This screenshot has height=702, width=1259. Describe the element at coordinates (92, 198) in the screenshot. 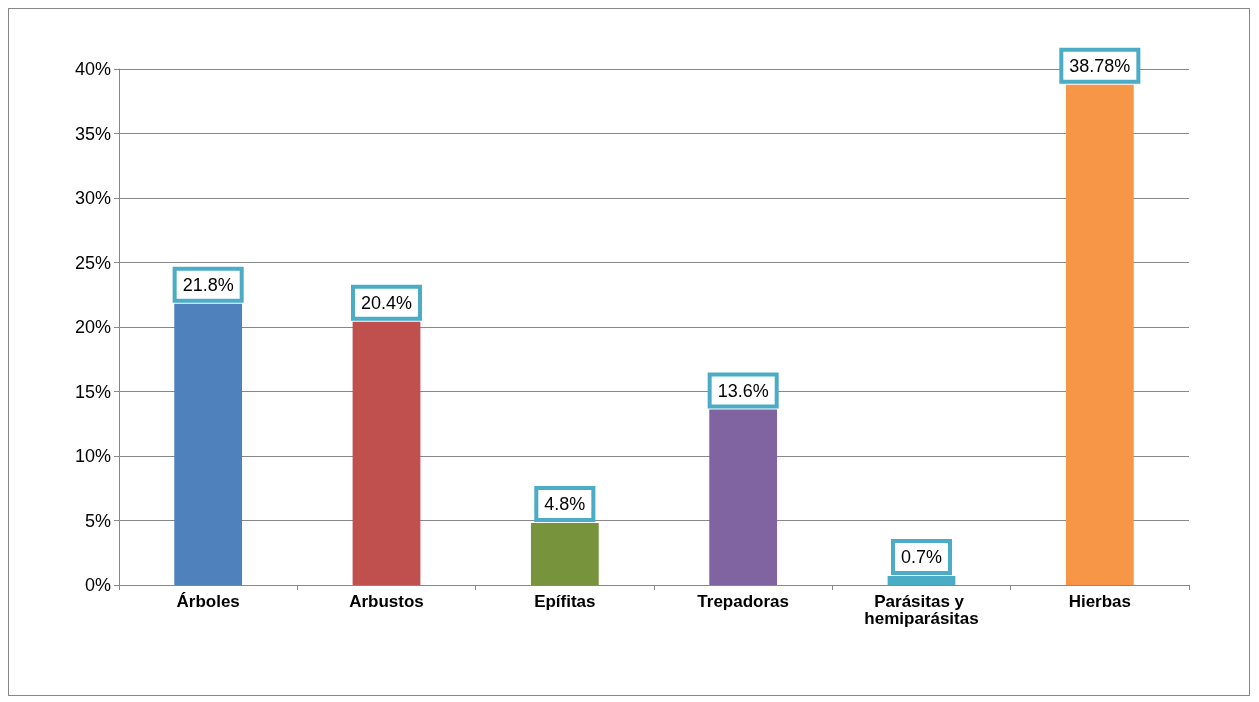

I see `y-tick-label: 30%` at that location.